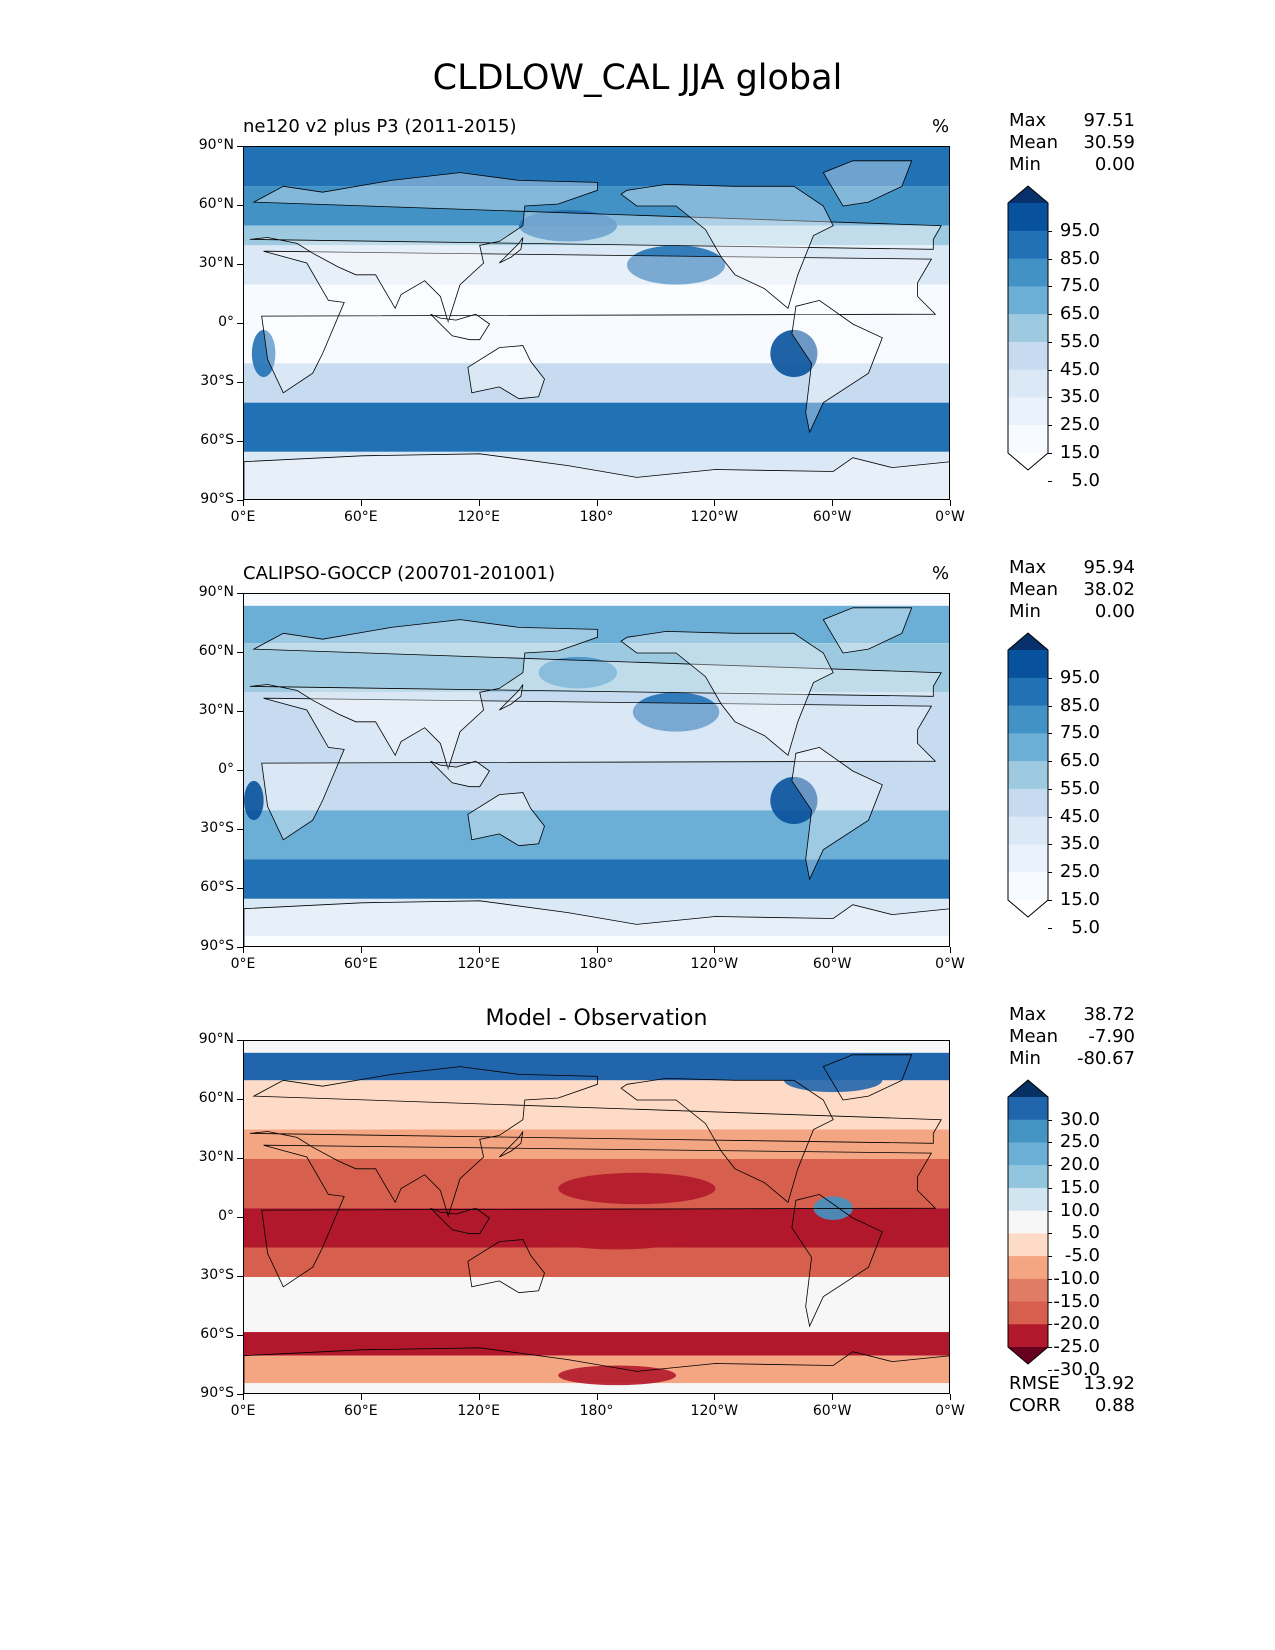  What do you see at coordinates (596, 770) in the screenshot?
I see `map-obs` at bounding box center [596, 770].